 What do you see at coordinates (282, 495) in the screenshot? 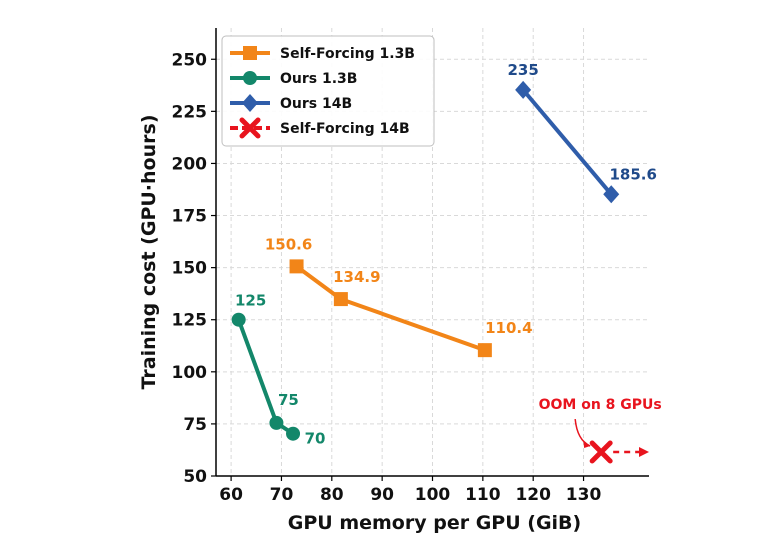
I see `x-tick-label: 70` at bounding box center [282, 495].